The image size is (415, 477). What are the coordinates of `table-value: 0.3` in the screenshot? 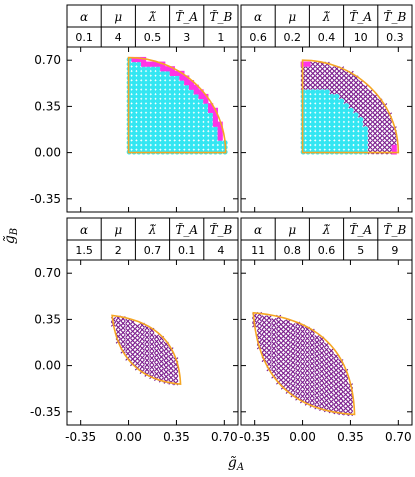 It's located at (395, 37).